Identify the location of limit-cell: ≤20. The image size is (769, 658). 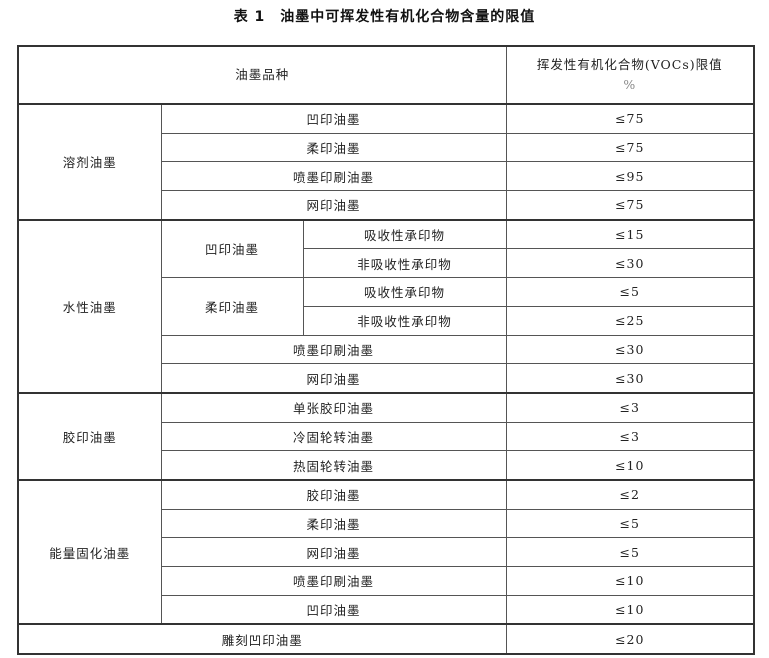
(630, 639).